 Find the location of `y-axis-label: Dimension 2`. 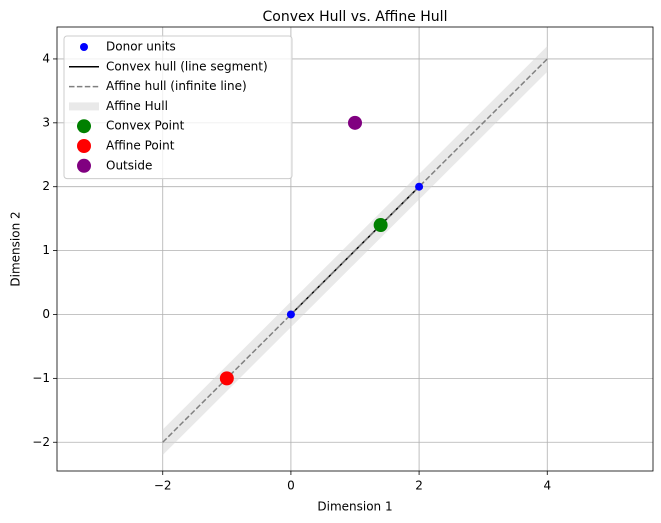

y-axis-label: Dimension 2 is located at coordinates (16, 248).